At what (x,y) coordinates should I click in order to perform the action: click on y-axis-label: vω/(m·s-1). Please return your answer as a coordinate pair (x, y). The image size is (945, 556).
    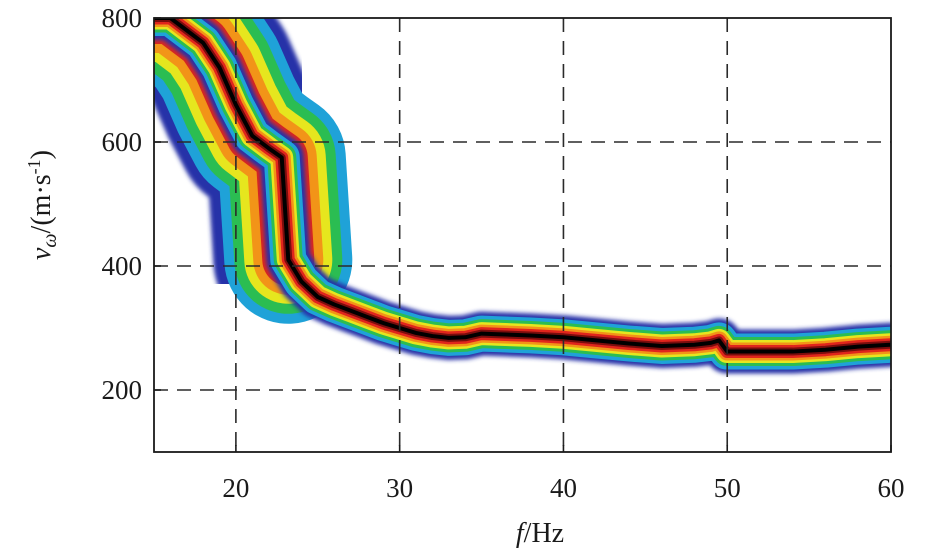
    Looking at the image, I should click on (42, 205).